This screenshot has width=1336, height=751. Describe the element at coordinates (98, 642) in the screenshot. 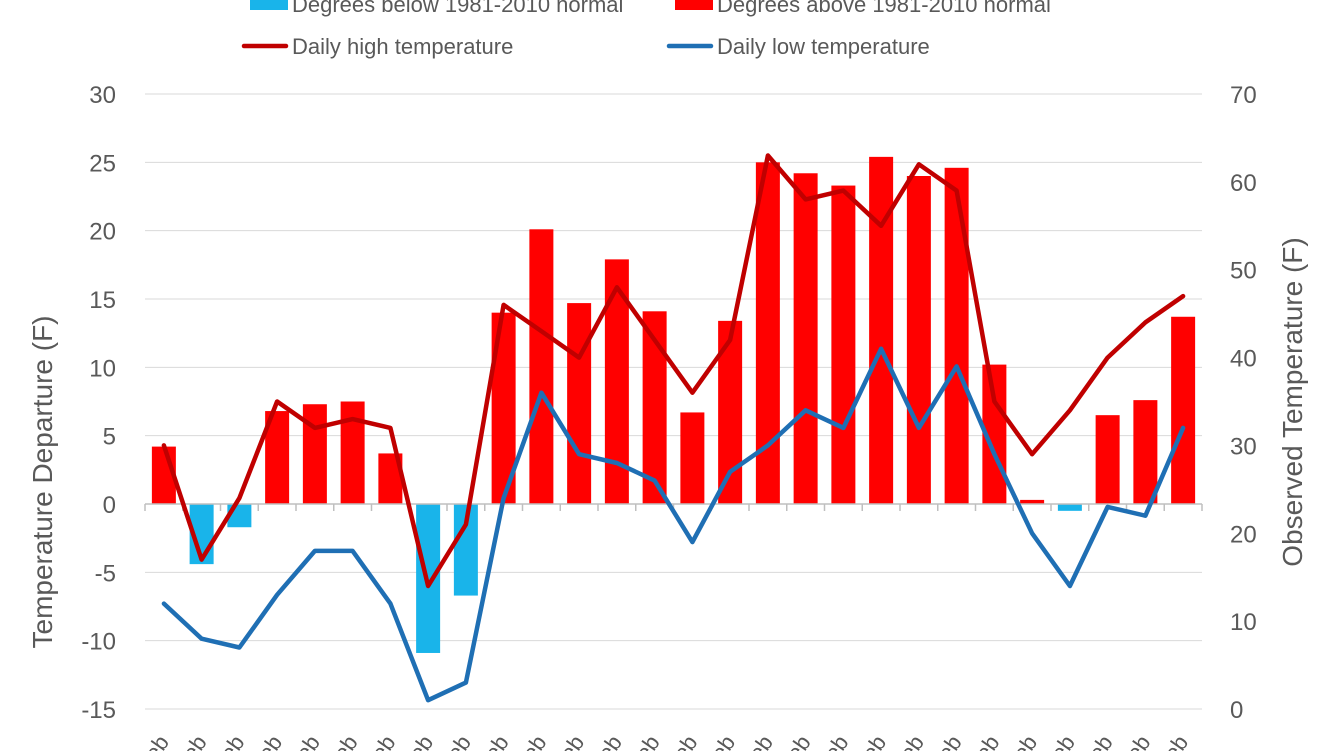

I see `left-tick-label: -10` at that location.